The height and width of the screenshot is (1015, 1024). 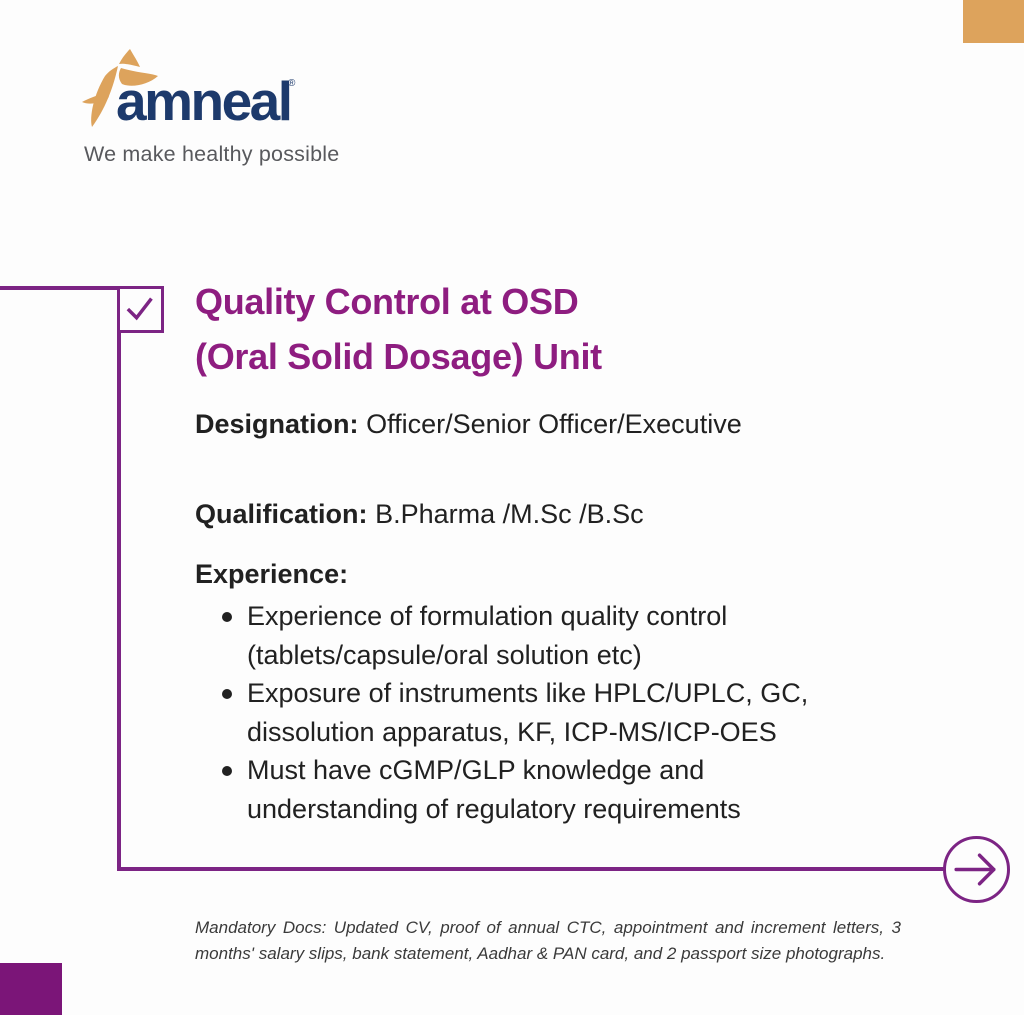 What do you see at coordinates (204, 101) in the screenshot?
I see `brand-wordmark: amneal` at bounding box center [204, 101].